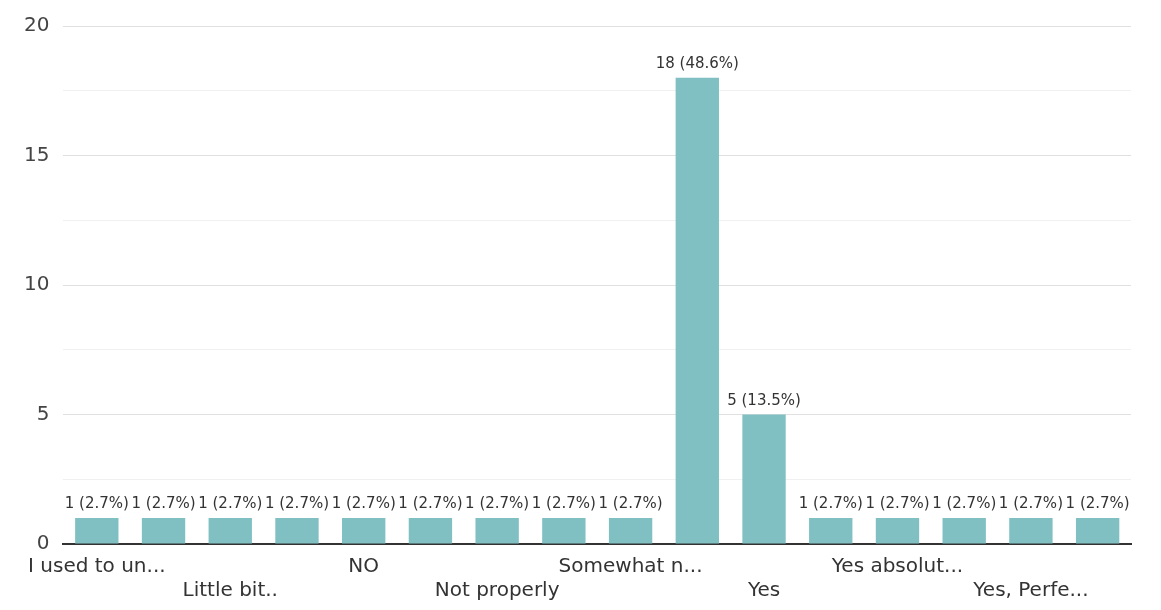  What do you see at coordinates (764, 399) in the screenshot?
I see `data-label: 5 (13.5%)` at bounding box center [764, 399].